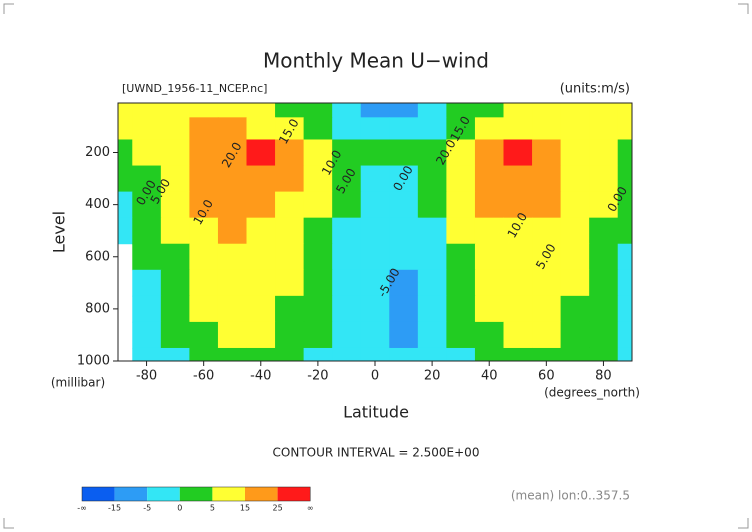 Image resolution: width=752 pixels, height=532 pixels. What do you see at coordinates (432, 376) in the screenshot?
I see `x-tick-label: 20` at bounding box center [432, 376].